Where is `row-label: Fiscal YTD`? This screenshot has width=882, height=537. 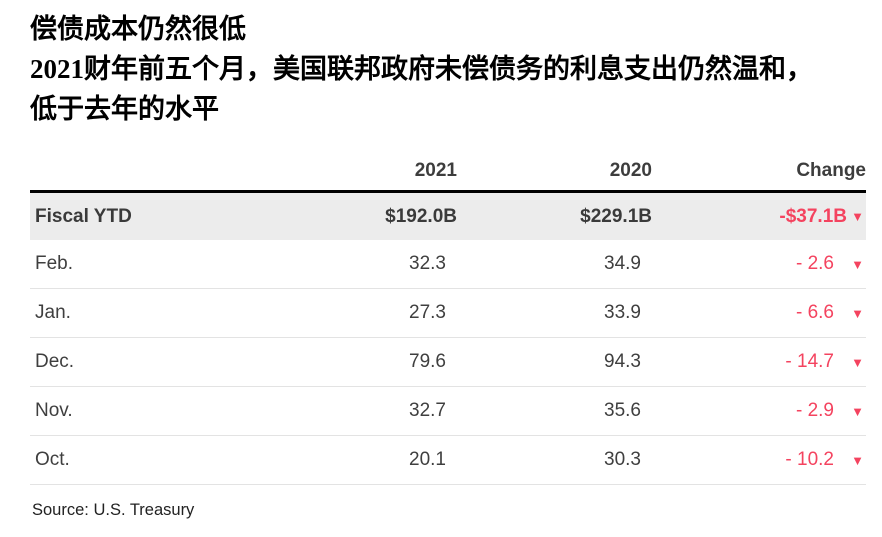 row-label: Fiscal YTD is located at coordinates (83, 216).